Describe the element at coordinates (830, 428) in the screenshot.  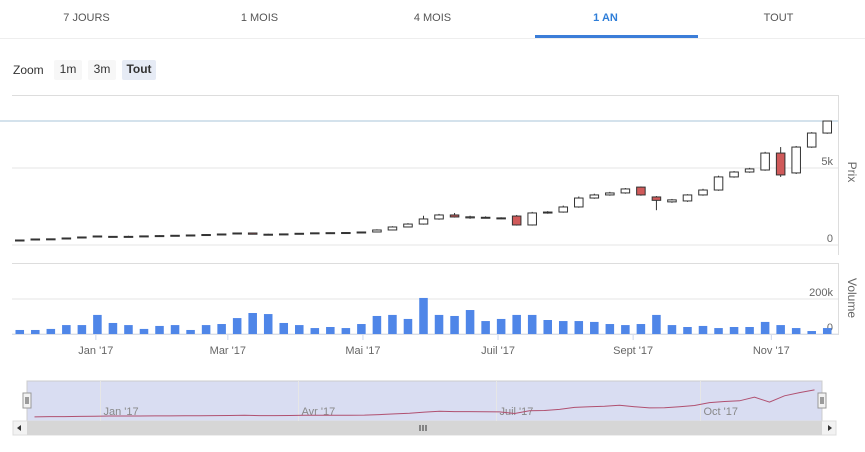
I see `scroll-right-arrow` at that location.